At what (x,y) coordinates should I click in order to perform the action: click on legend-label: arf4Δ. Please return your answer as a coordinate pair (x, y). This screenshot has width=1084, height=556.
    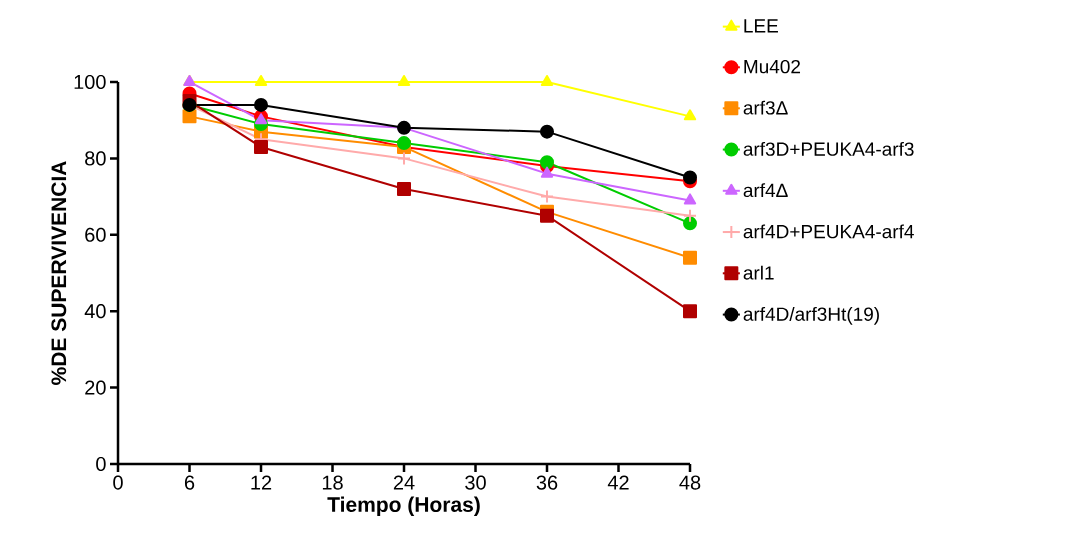
    Looking at the image, I should click on (765, 190).